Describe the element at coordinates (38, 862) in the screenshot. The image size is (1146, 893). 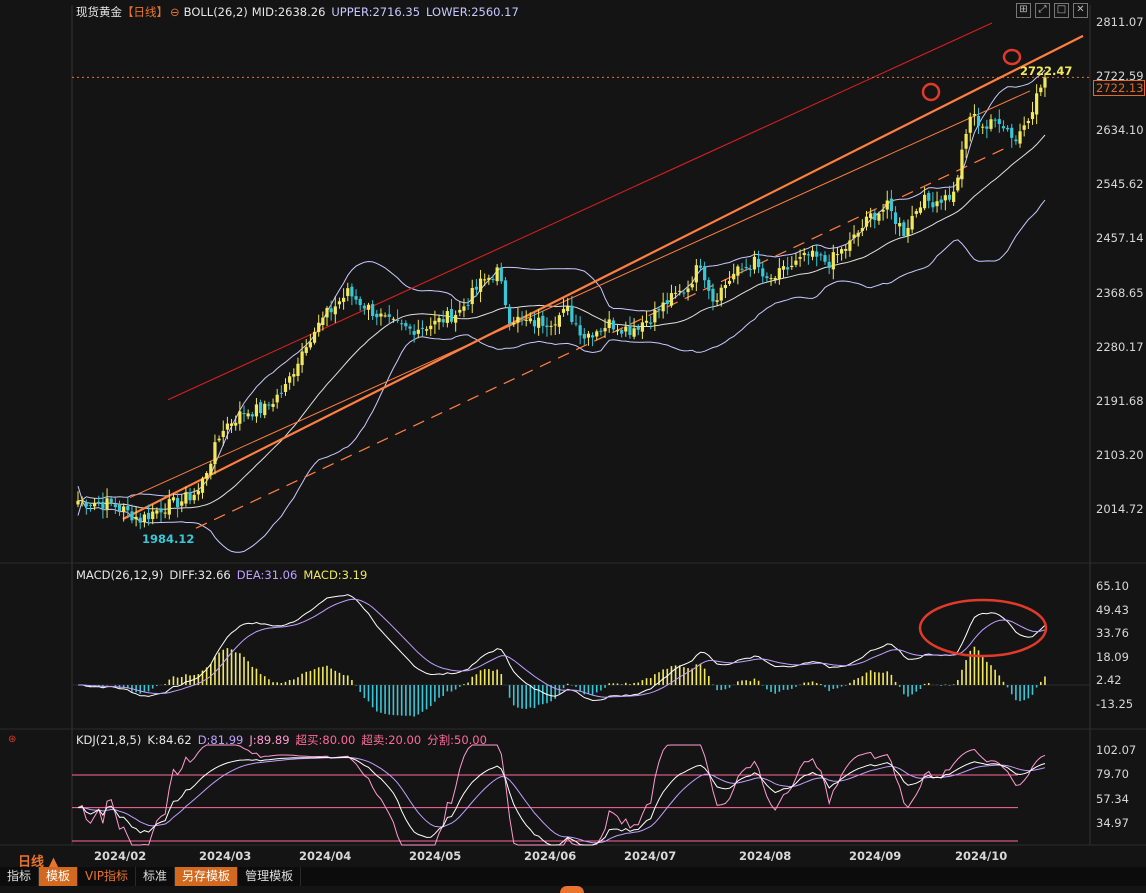
I see `period-tag: 日线 ▲` at that location.